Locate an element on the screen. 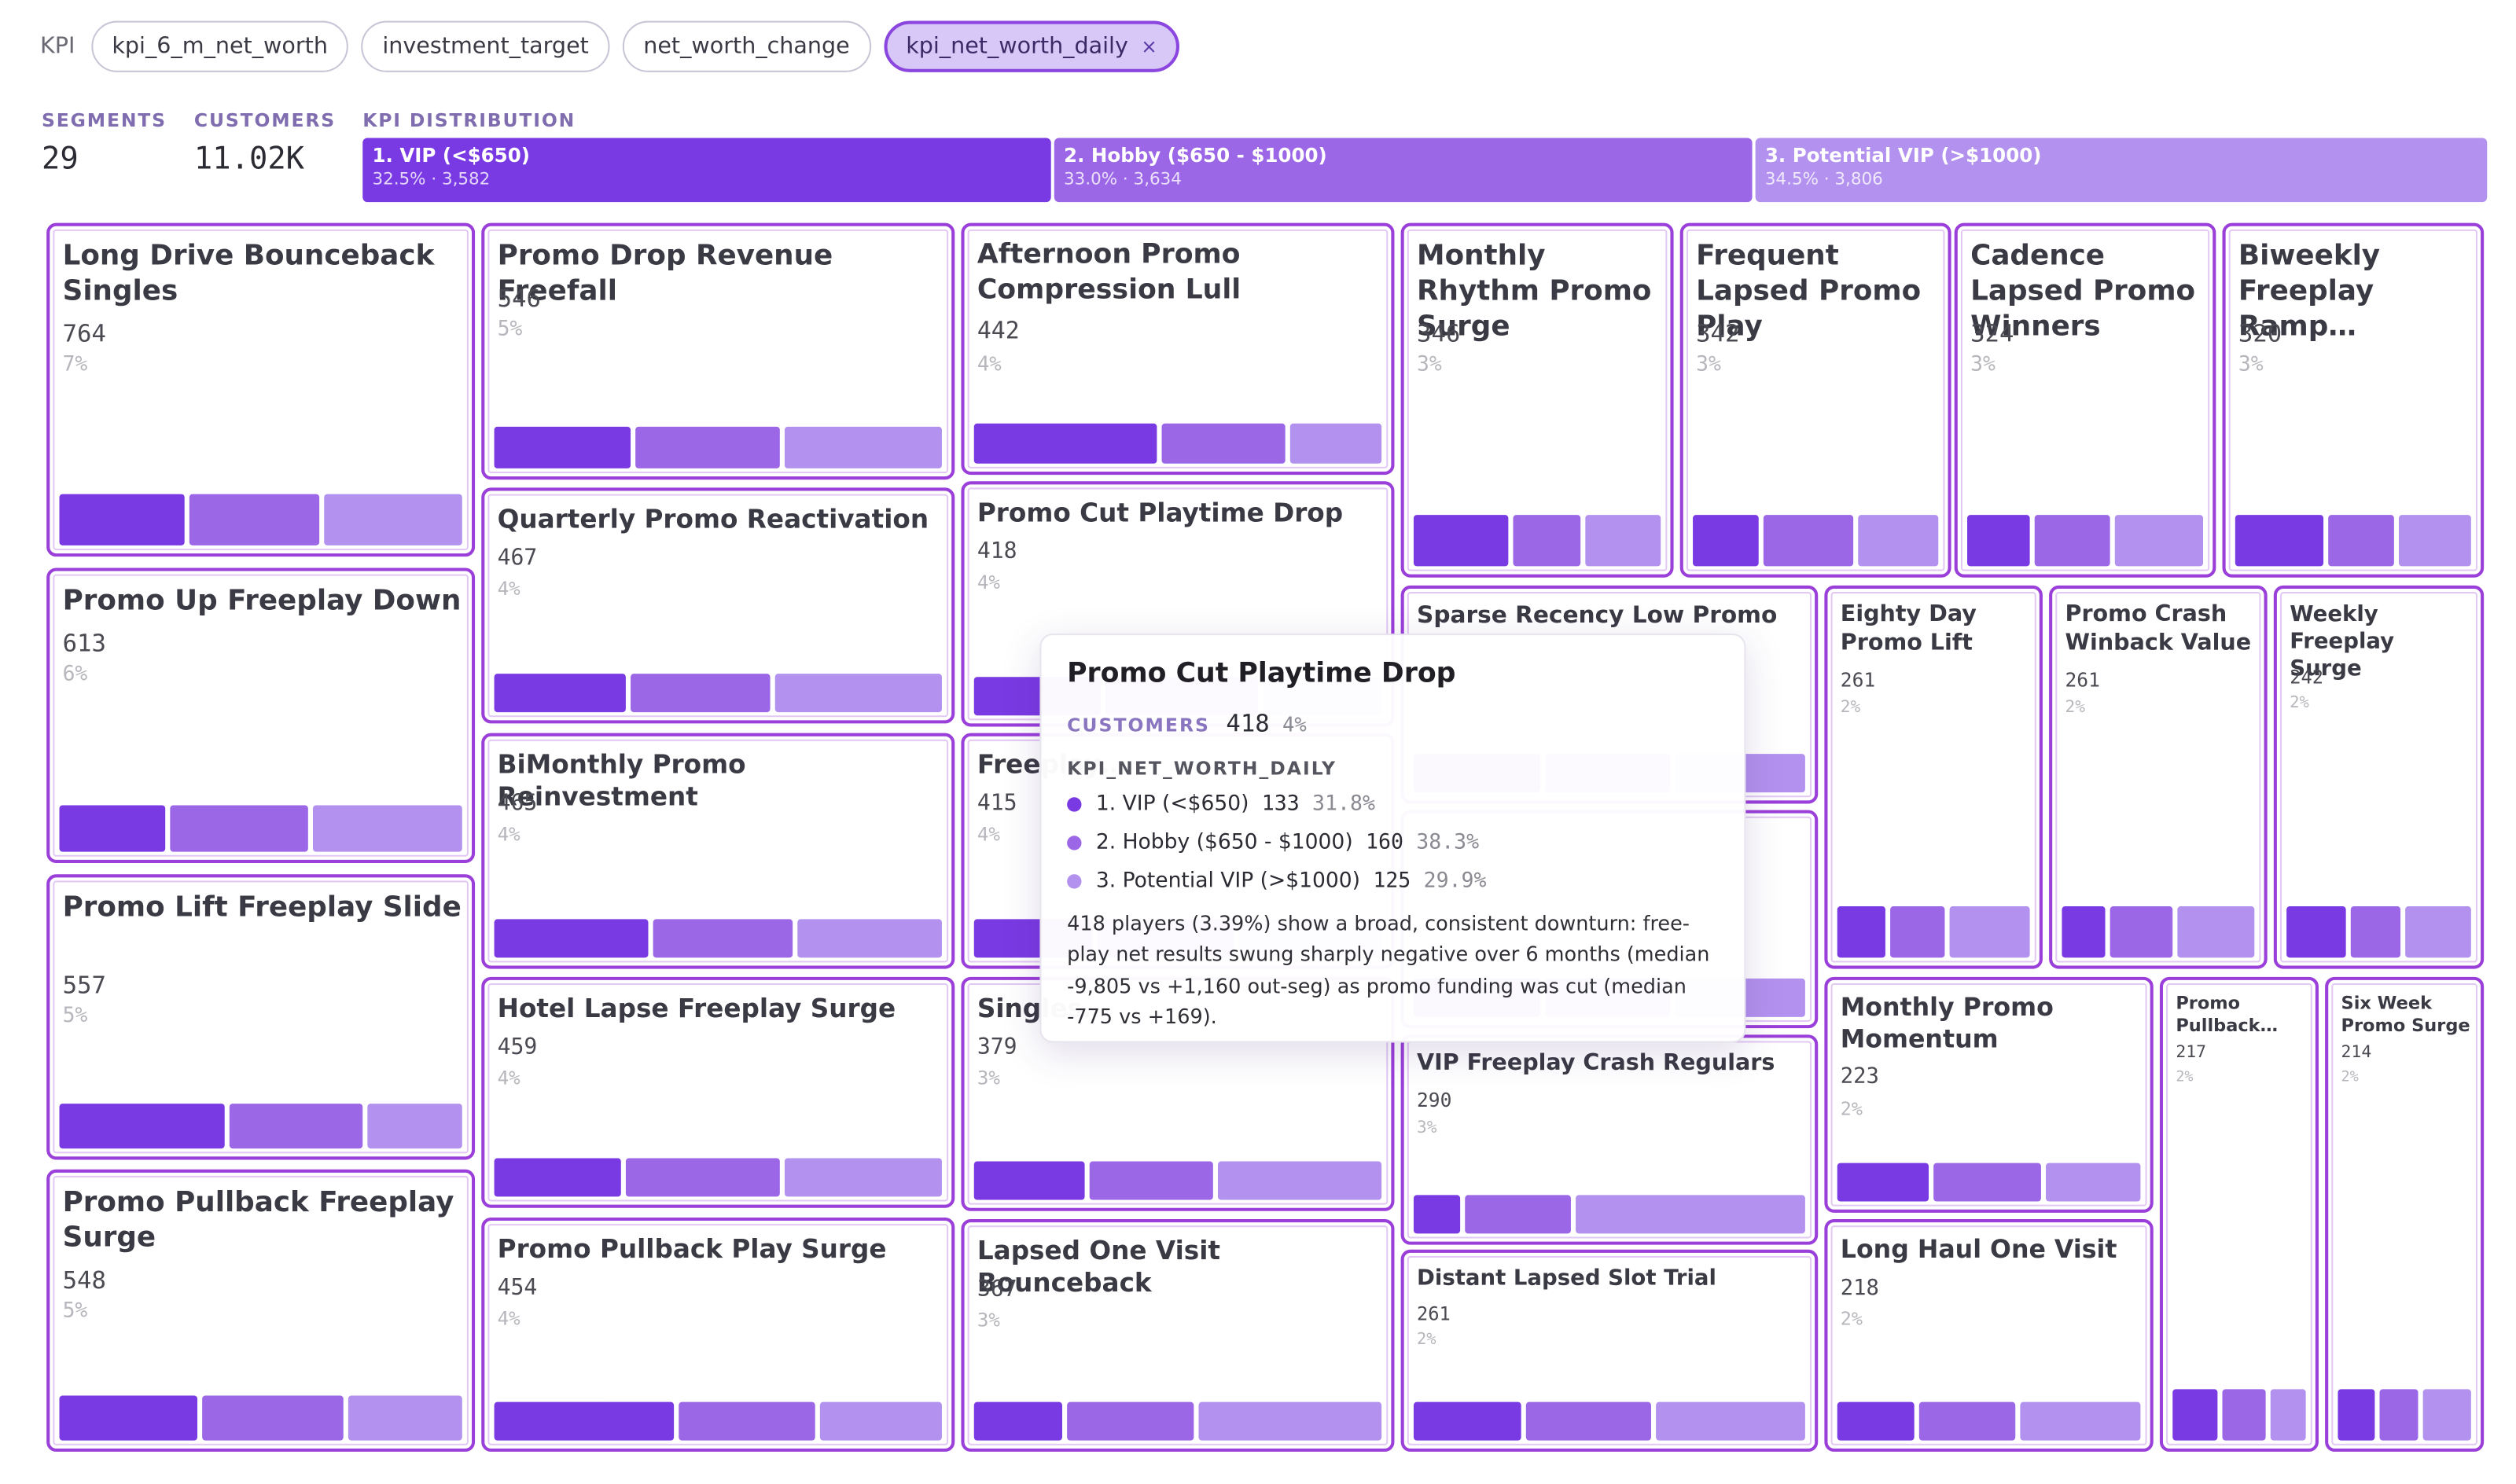 The image size is (2516, 1484). segment-count: 415 is located at coordinates (997, 804).